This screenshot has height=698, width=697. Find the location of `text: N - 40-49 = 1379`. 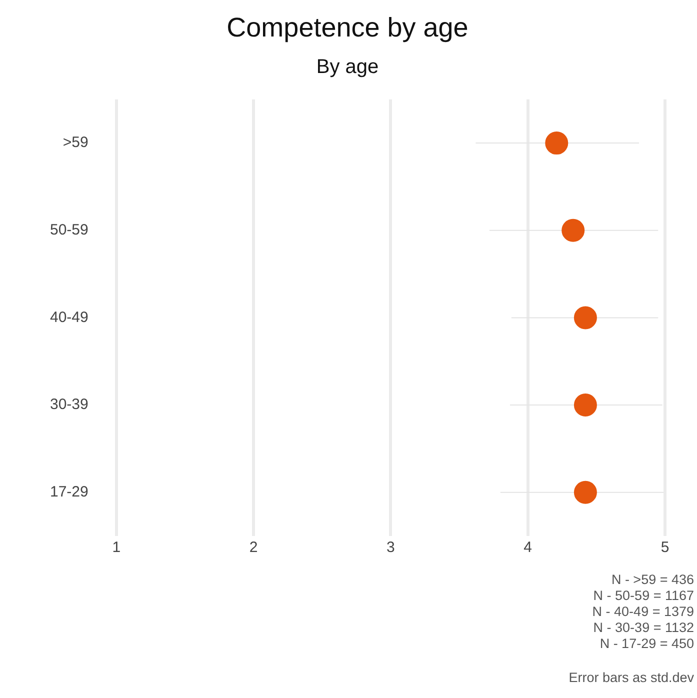

text: N - 40-49 = 1379 is located at coordinates (642, 612).